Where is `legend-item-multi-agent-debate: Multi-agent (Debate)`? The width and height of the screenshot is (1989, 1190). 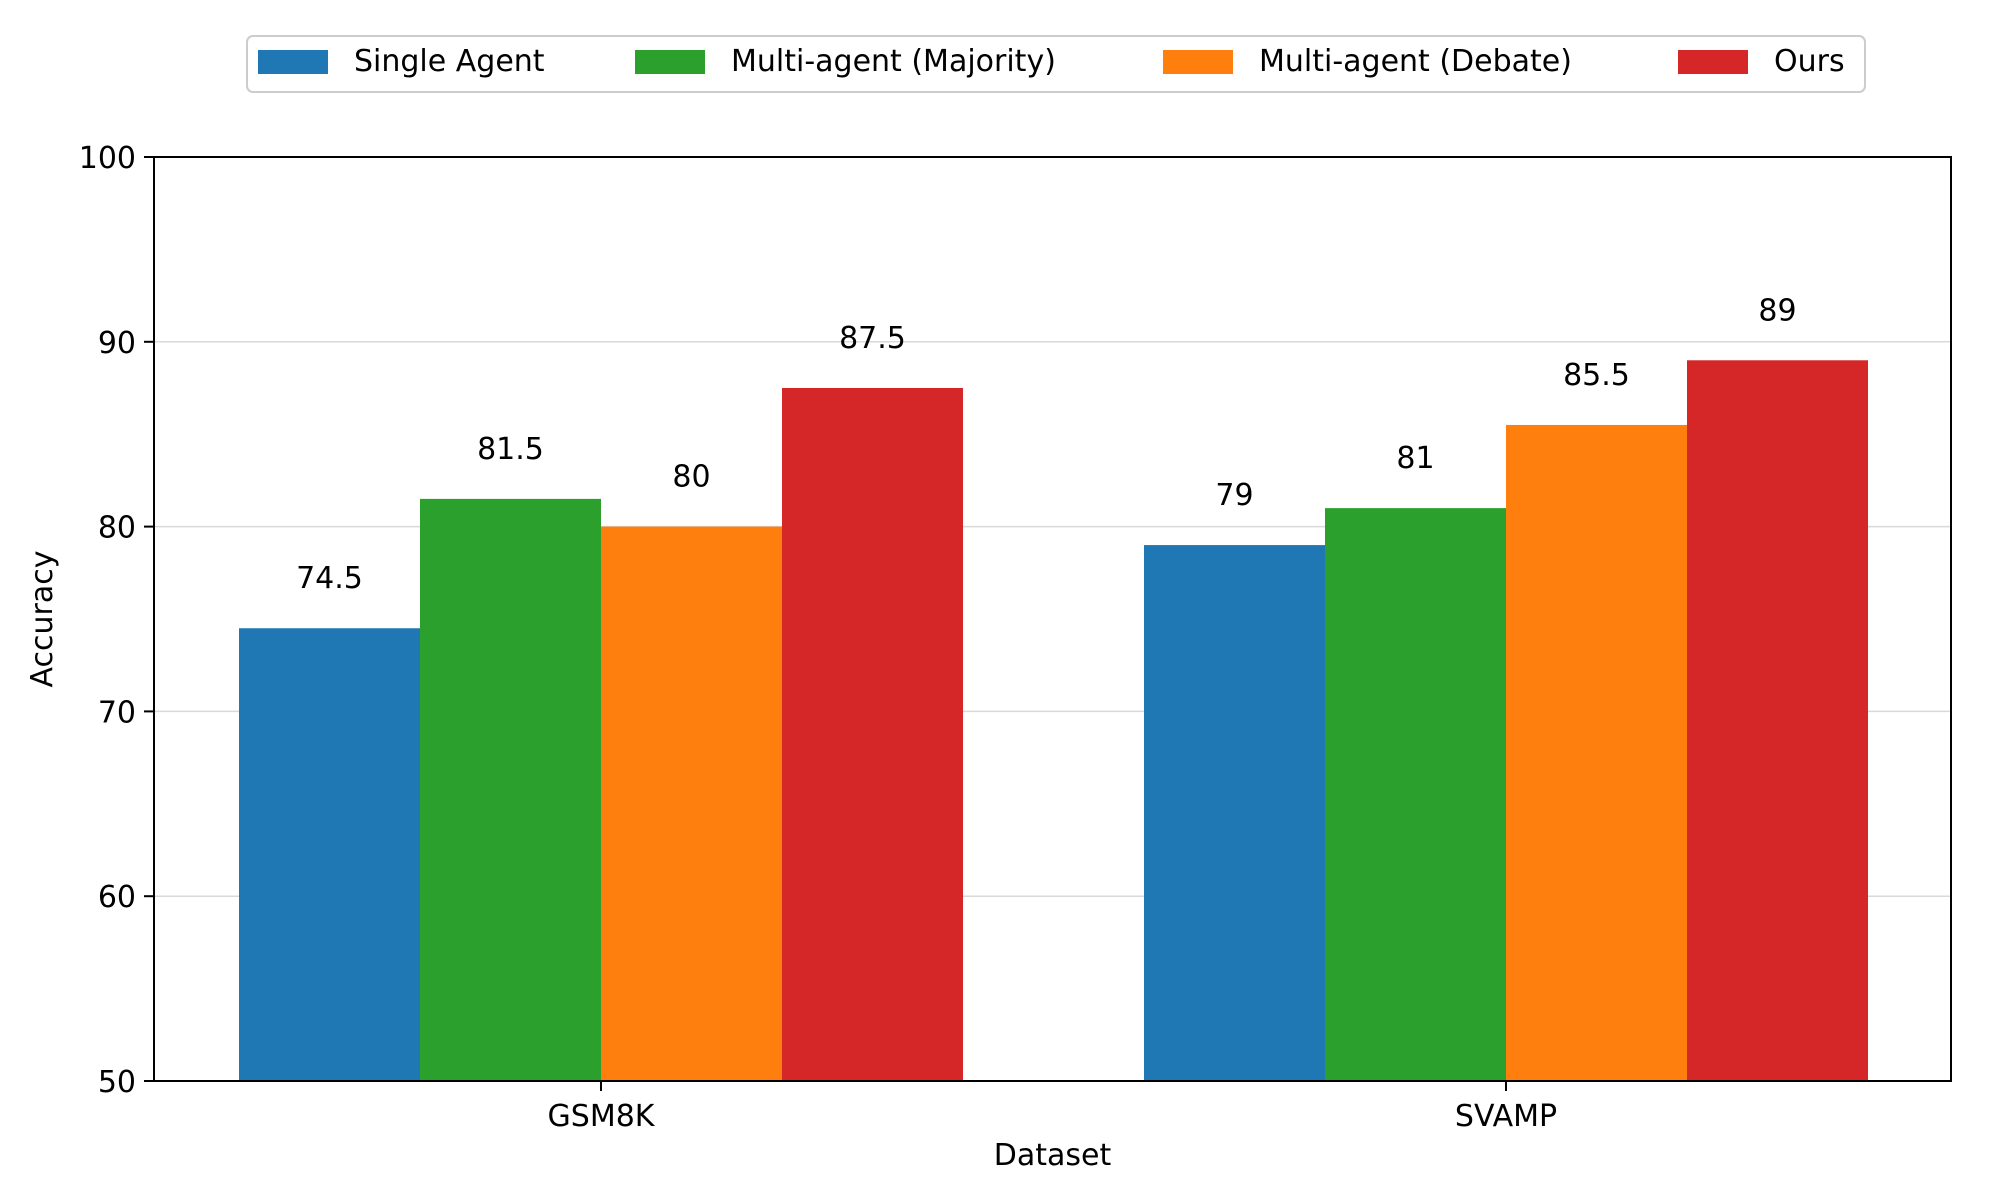 legend-item-multi-agent-debate: Multi-agent (Debate) is located at coordinates (1367, 61).